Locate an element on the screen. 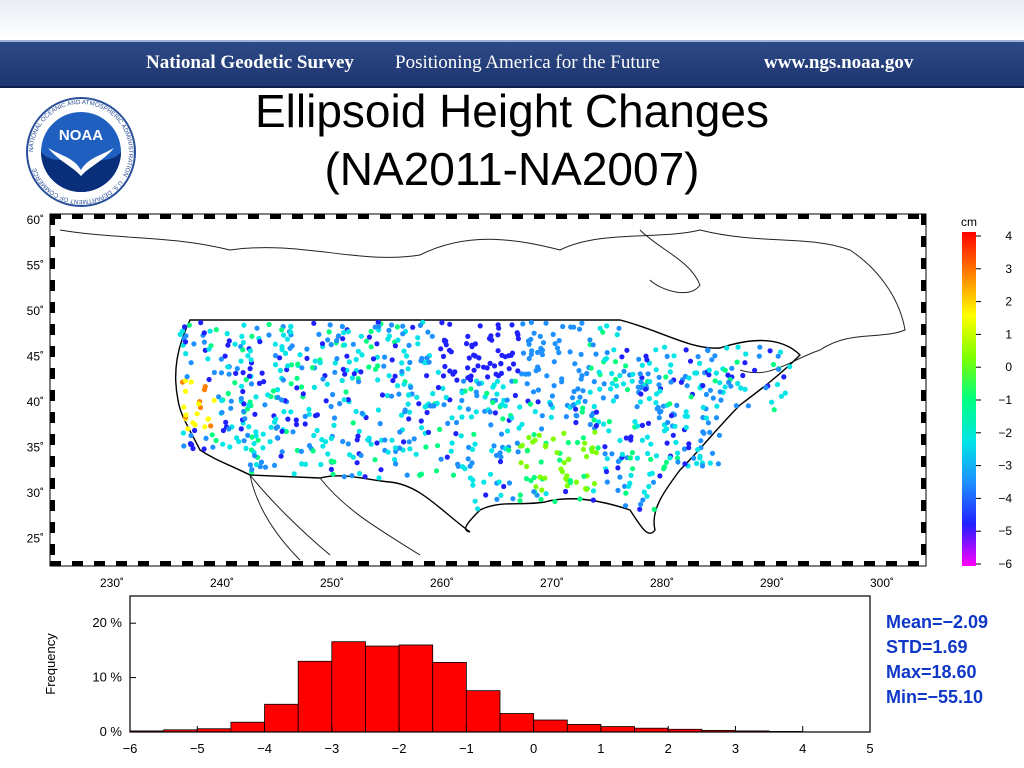 The width and height of the screenshot is (1024, 768). histogram-x-tick-label: −4 is located at coordinates (264, 748).